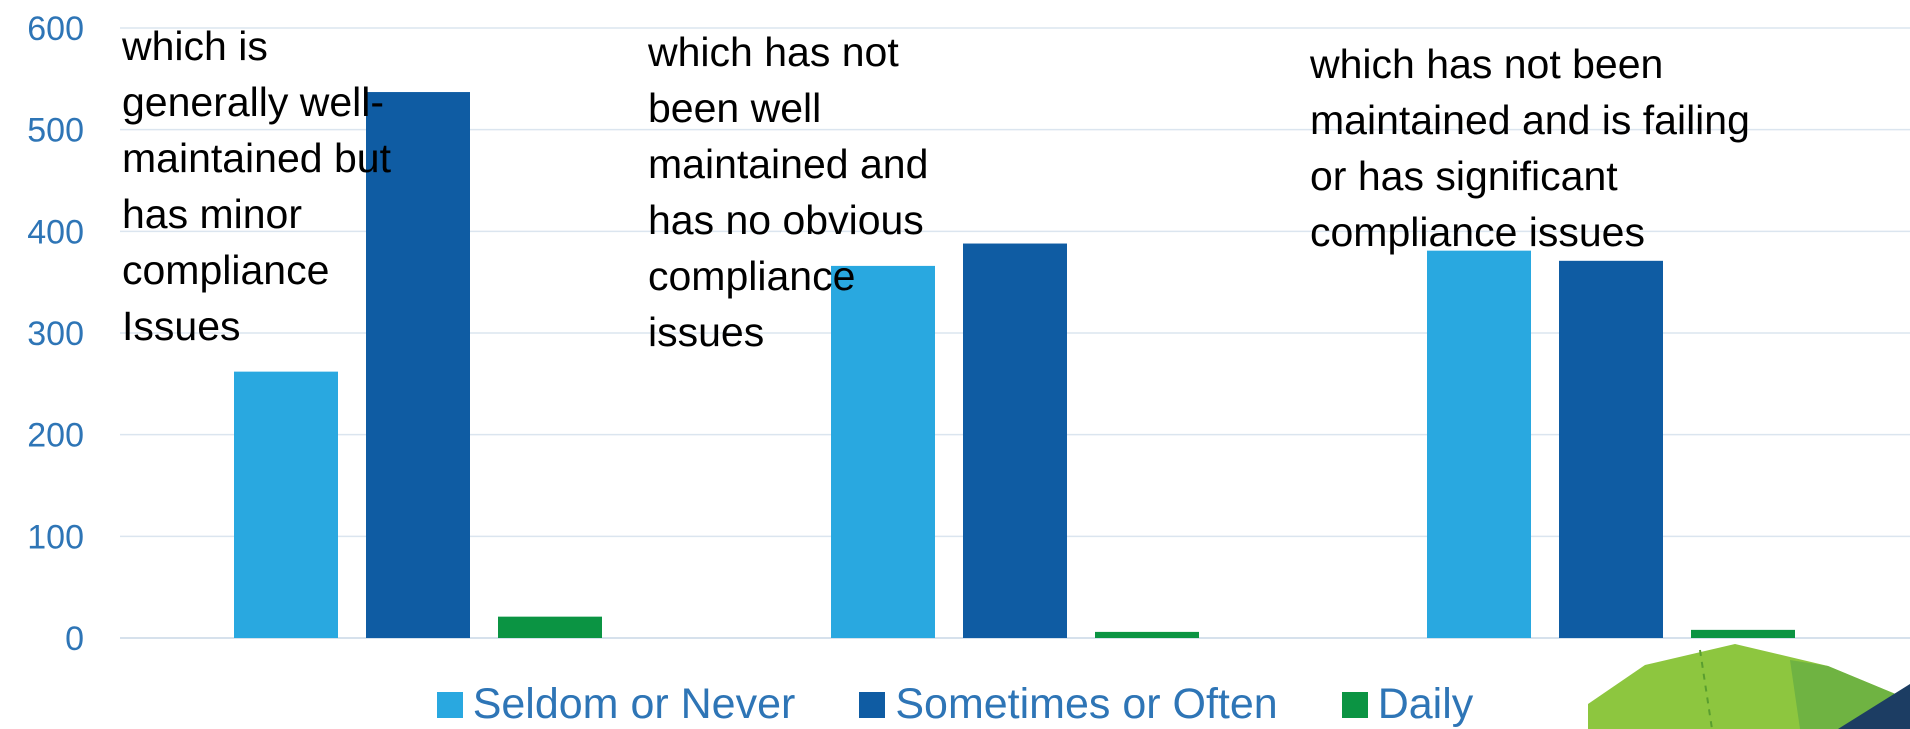 The width and height of the screenshot is (1910, 729). What do you see at coordinates (1354, 704) in the screenshot?
I see `legend-swatch-daily` at bounding box center [1354, 704].